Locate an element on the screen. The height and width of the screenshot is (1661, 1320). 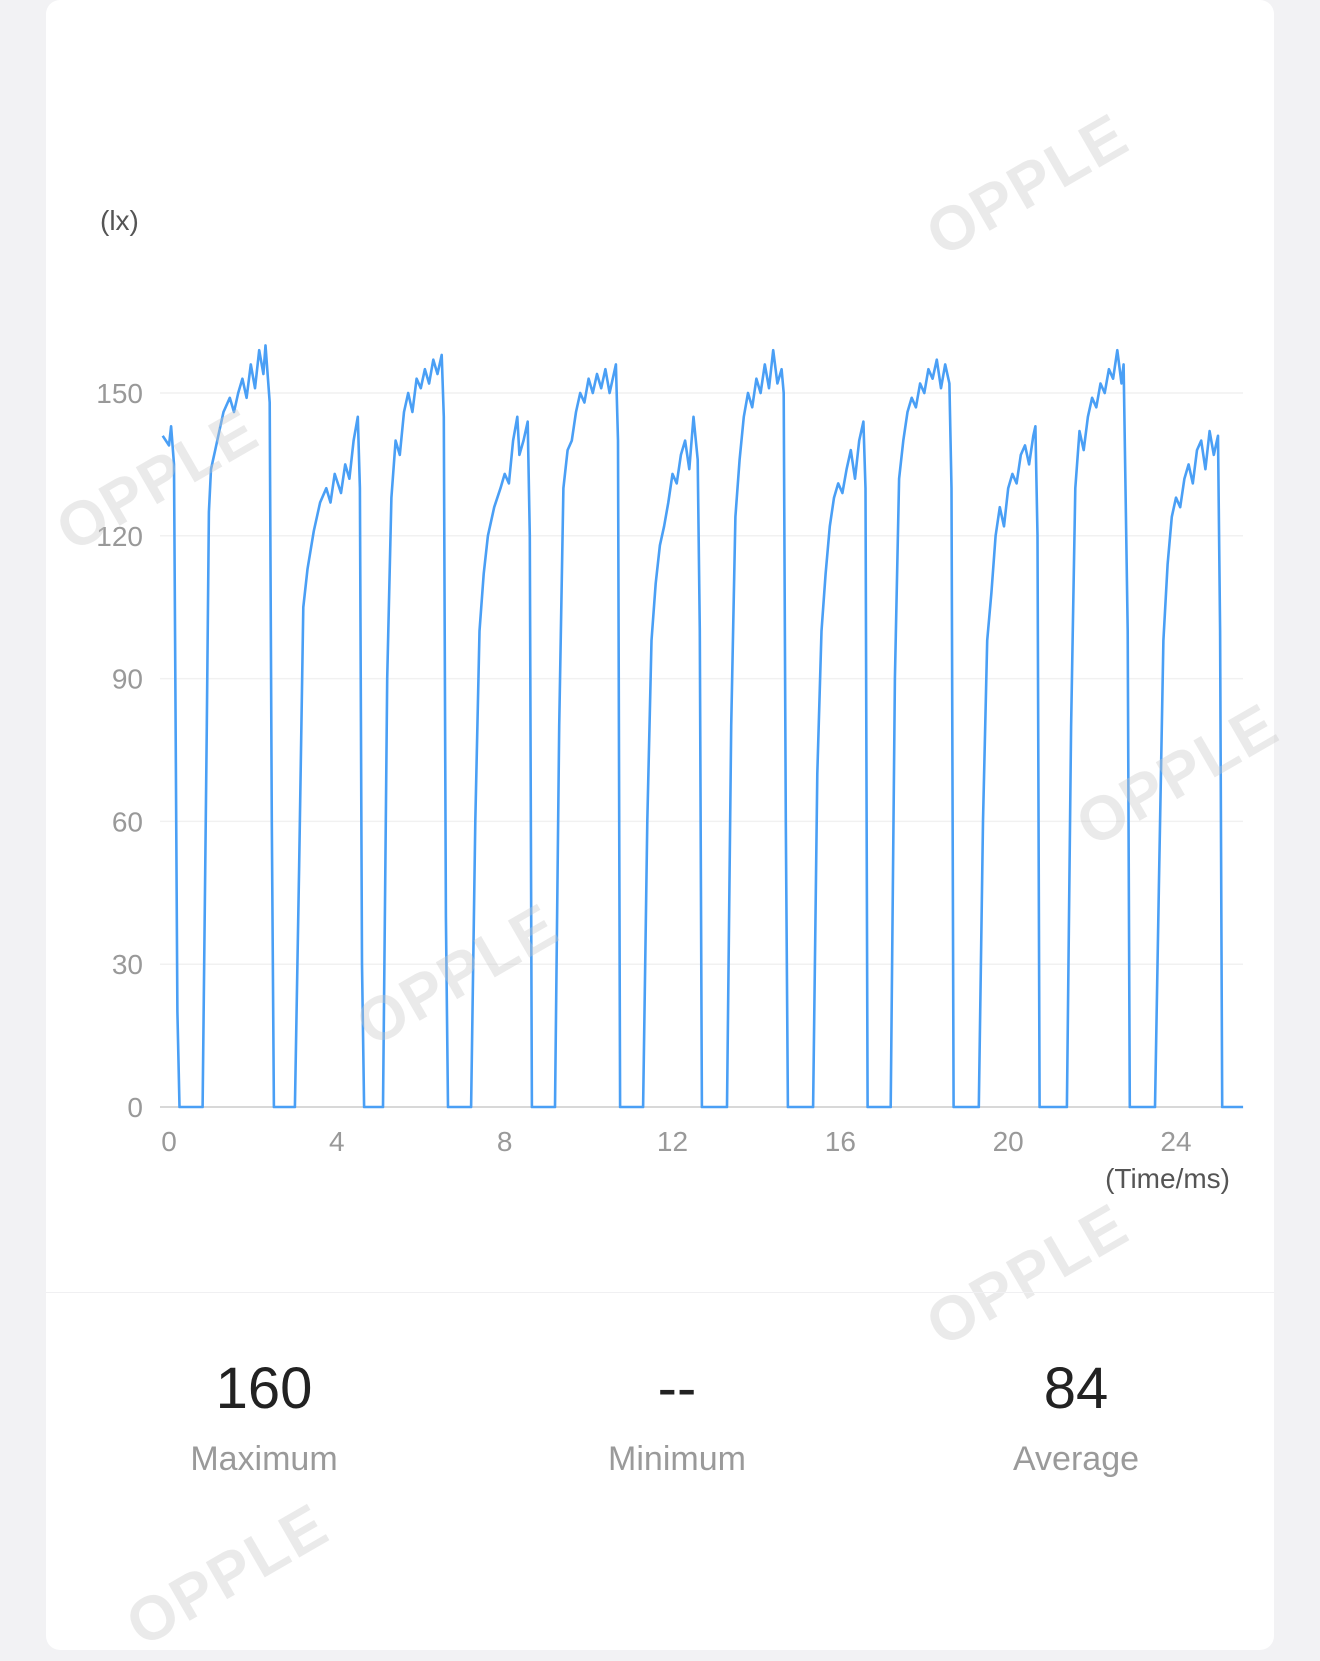
x-tick-label: 20 is located at coordinates (1008, 1141).